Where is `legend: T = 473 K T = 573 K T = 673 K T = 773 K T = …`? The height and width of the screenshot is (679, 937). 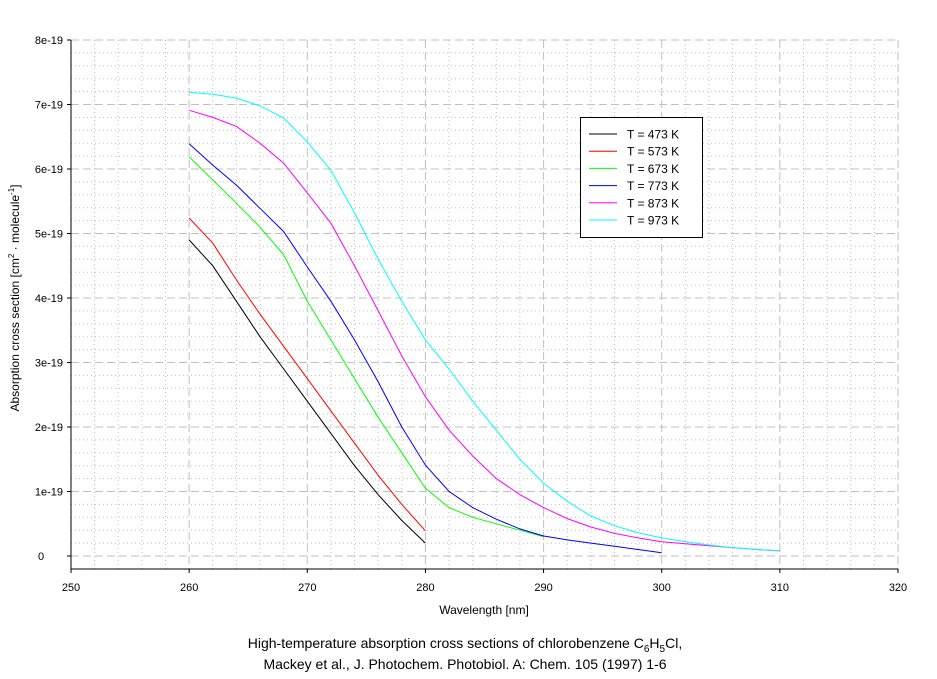
legend: T = 473 K T = 573 K T = 673 K T = 773 K T = … is located at coordinates (641, 177).